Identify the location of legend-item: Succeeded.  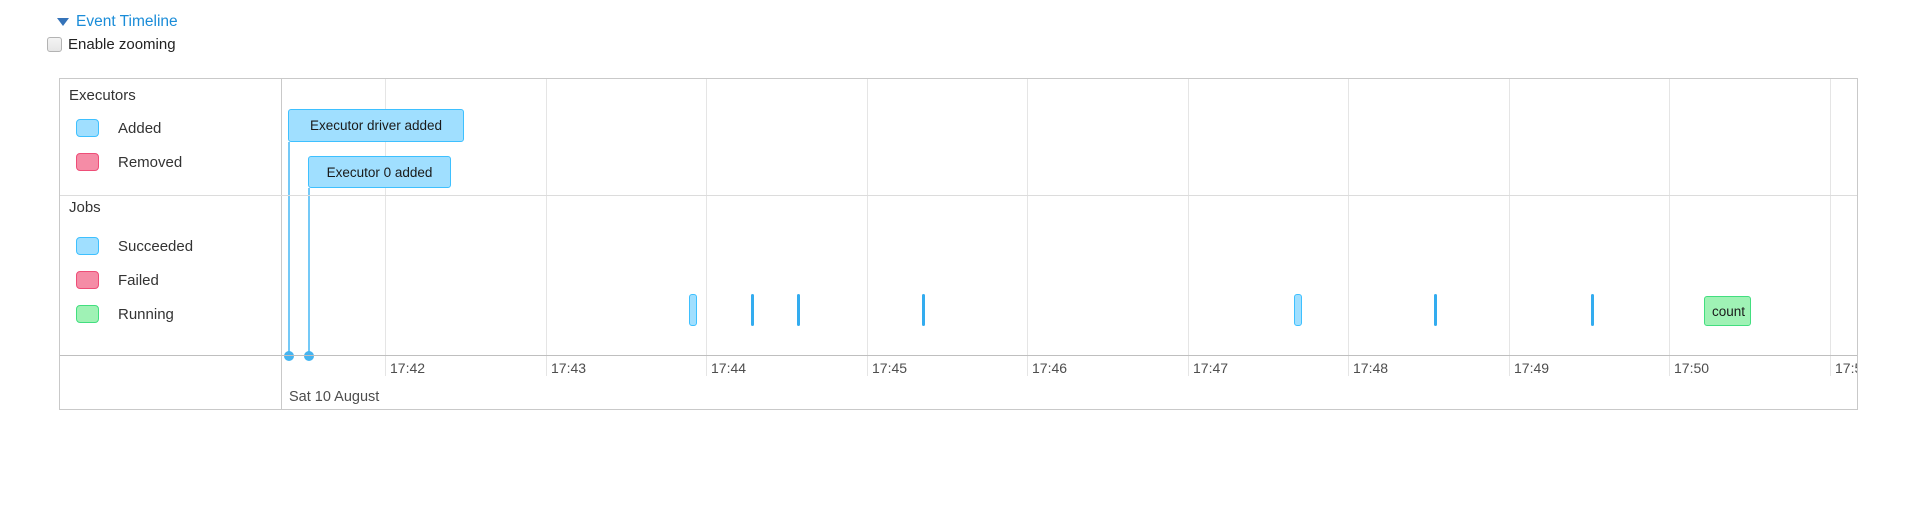
(174, 246).